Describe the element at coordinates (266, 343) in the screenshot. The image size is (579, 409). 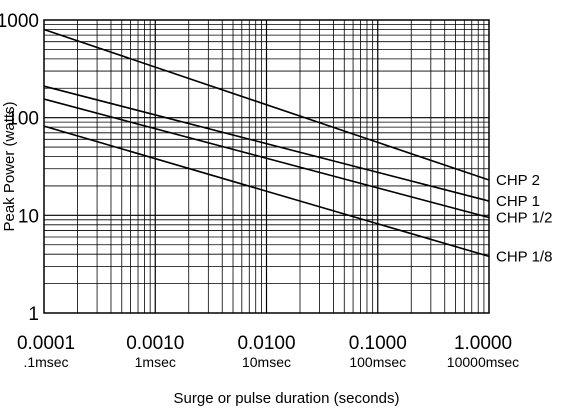
I see `x-tick-label: 0.0100` at that location.